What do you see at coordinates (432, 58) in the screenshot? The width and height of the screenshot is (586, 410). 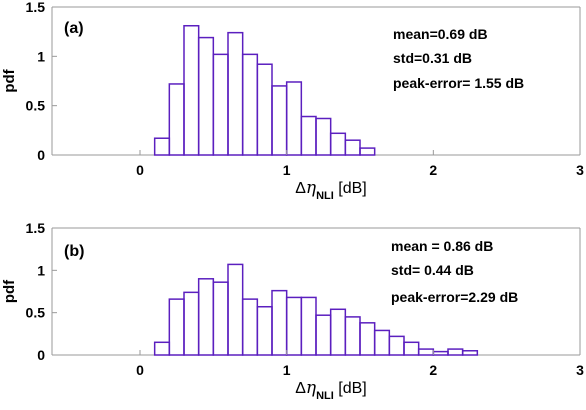 I see `std-annotation: std=0.31 dB` at bounding box center [432, 58].